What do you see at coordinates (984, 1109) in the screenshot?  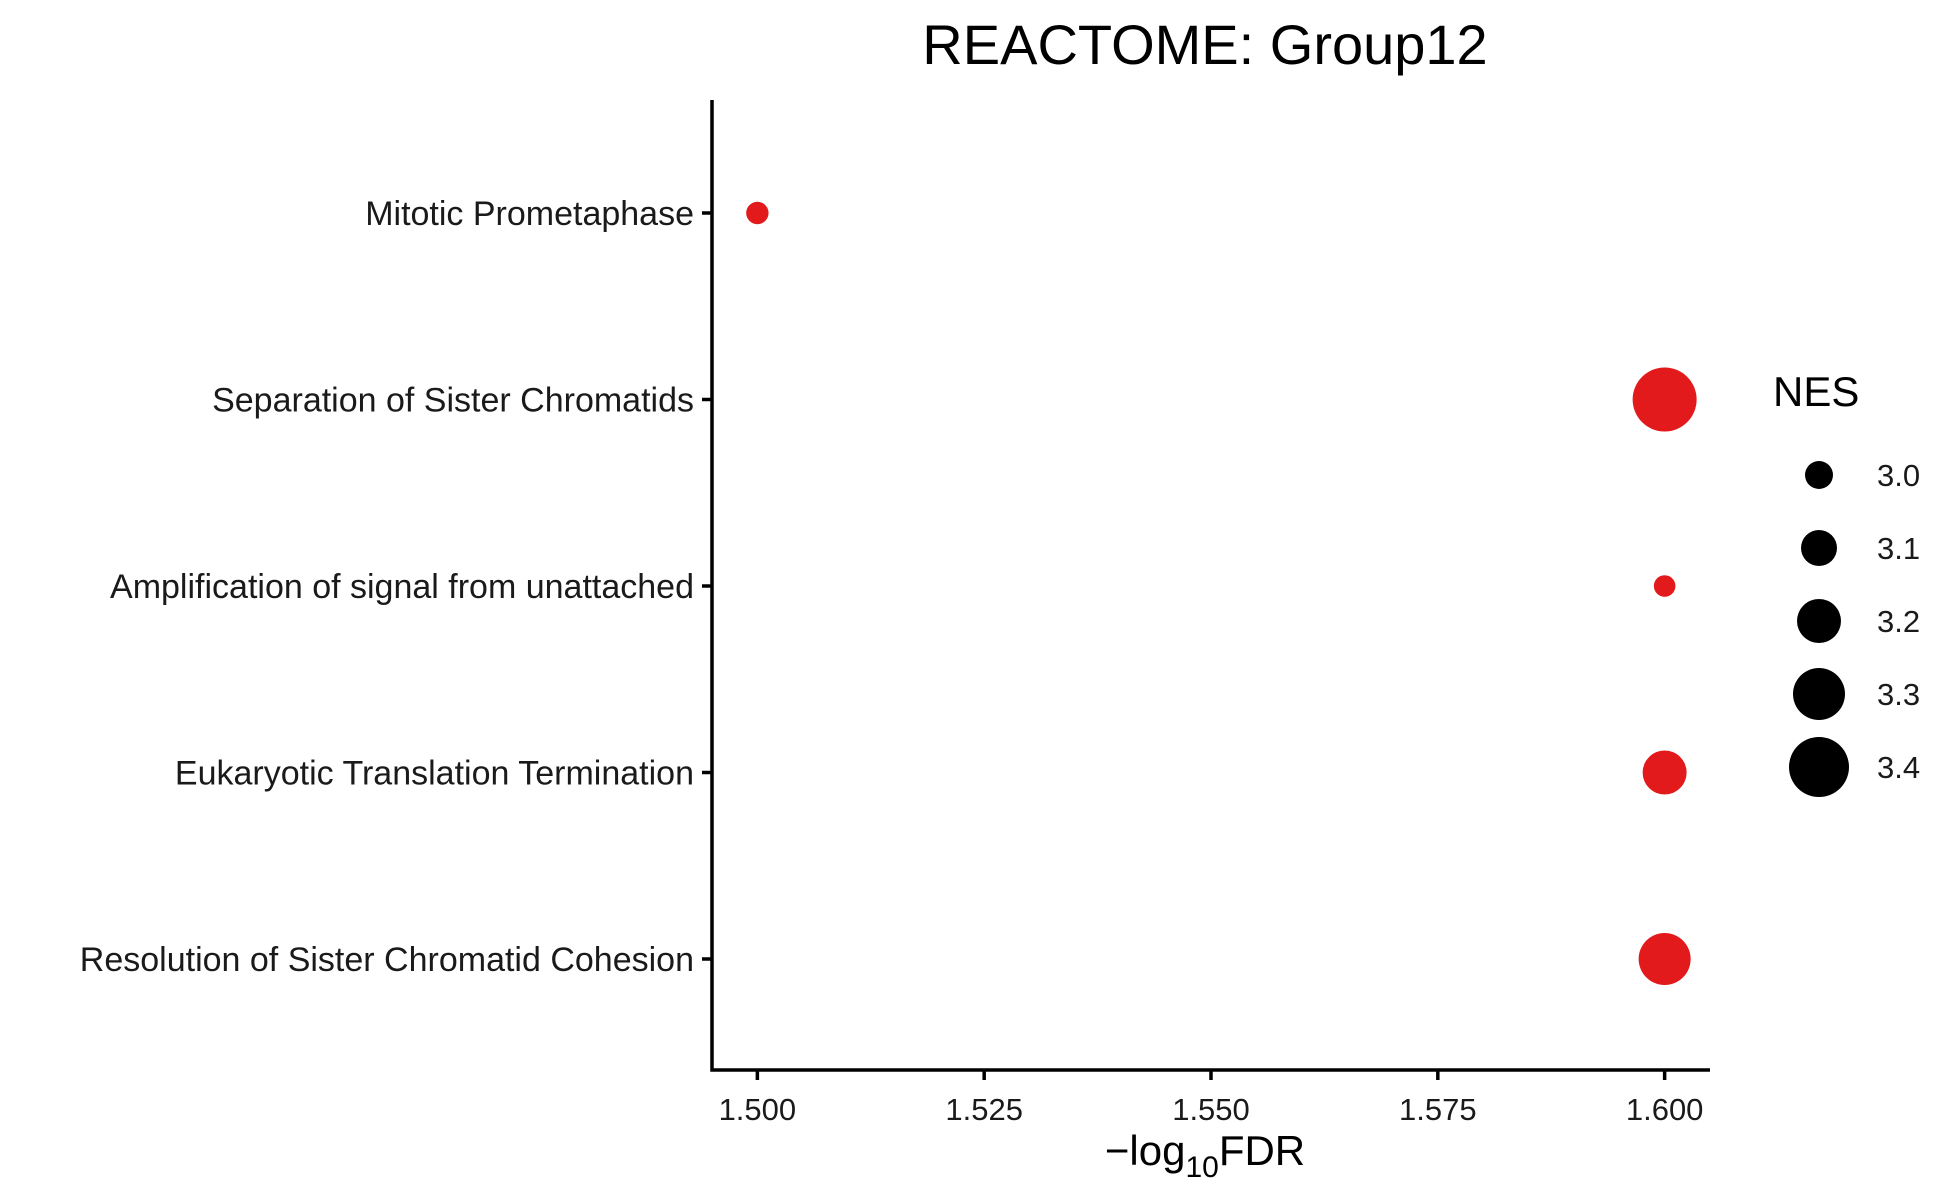 I see `x-tick-label: 1.525` at bounding box center [984, 1109].